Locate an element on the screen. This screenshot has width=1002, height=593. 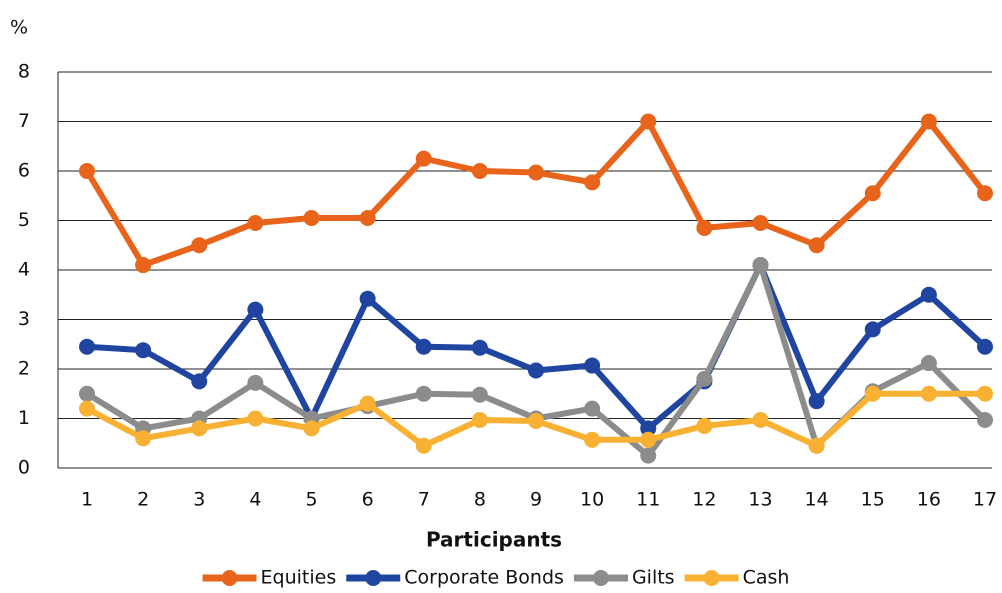
x-tick-label: 12 is located at coordinates (704, 500).